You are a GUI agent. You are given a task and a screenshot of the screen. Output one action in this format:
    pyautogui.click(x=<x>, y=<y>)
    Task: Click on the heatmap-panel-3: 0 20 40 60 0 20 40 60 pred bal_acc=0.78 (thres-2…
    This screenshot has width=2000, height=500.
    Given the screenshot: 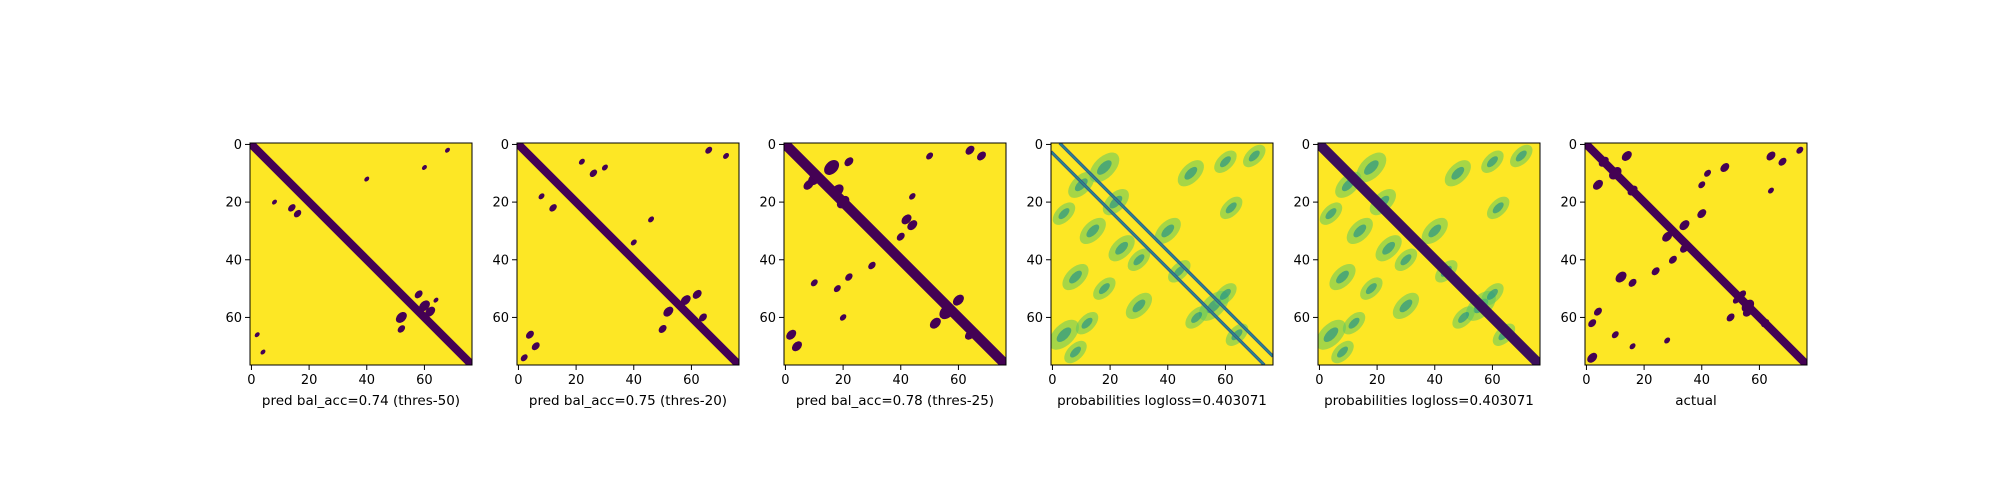 What is the action you would take?
    pyautogui.click(x=883, y=273)
    